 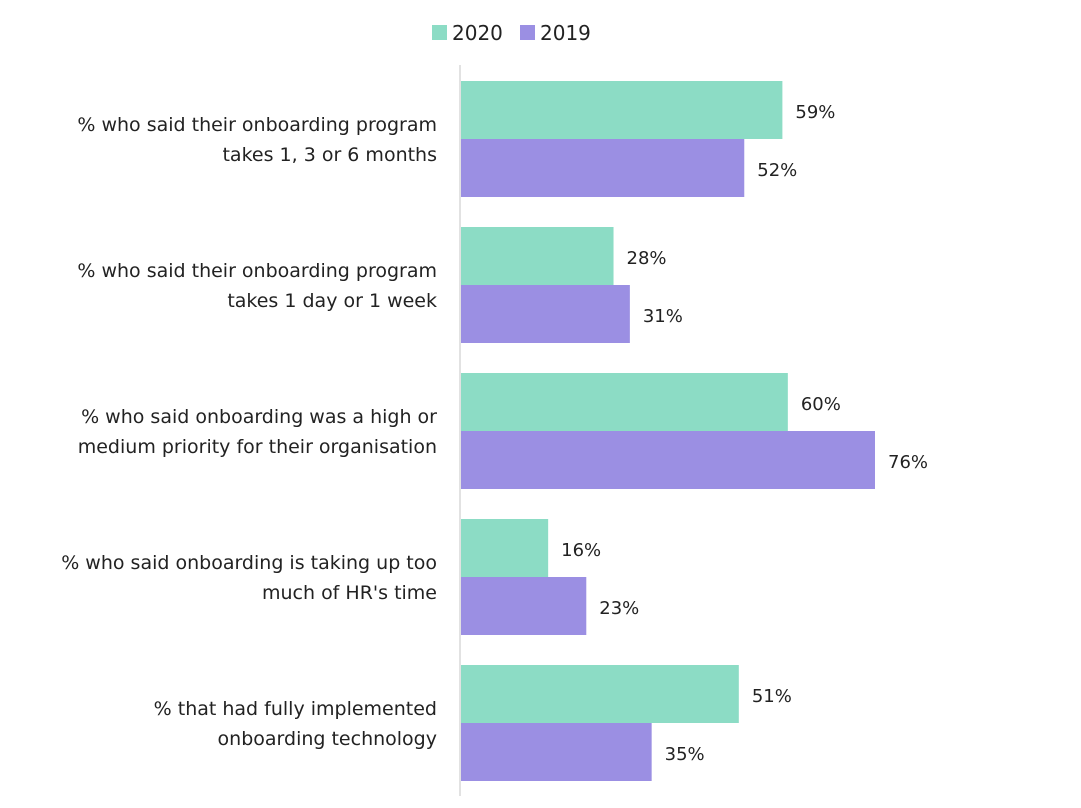 I want to click on category-label: much of HR's time, so click(x=349, y=593).